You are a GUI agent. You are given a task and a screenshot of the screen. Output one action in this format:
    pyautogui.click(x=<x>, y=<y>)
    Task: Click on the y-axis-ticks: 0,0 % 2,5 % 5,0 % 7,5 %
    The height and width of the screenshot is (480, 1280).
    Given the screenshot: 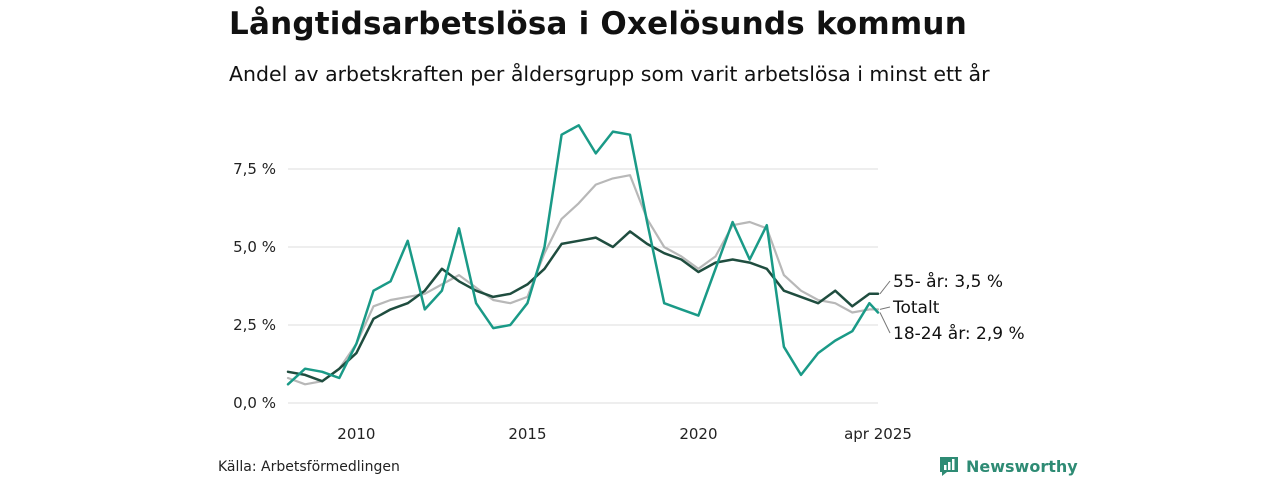 What is the action you would take?
    pyautogui.click(x=254, y=286)
    